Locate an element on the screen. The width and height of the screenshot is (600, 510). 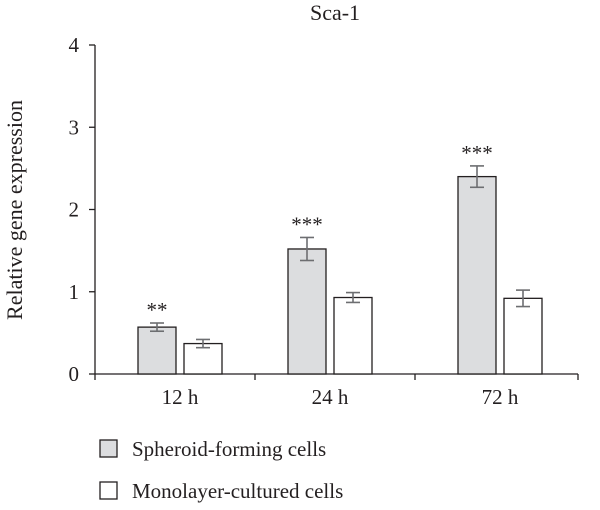
chart-title: Sca-1 is located at coordinates (335, 12).